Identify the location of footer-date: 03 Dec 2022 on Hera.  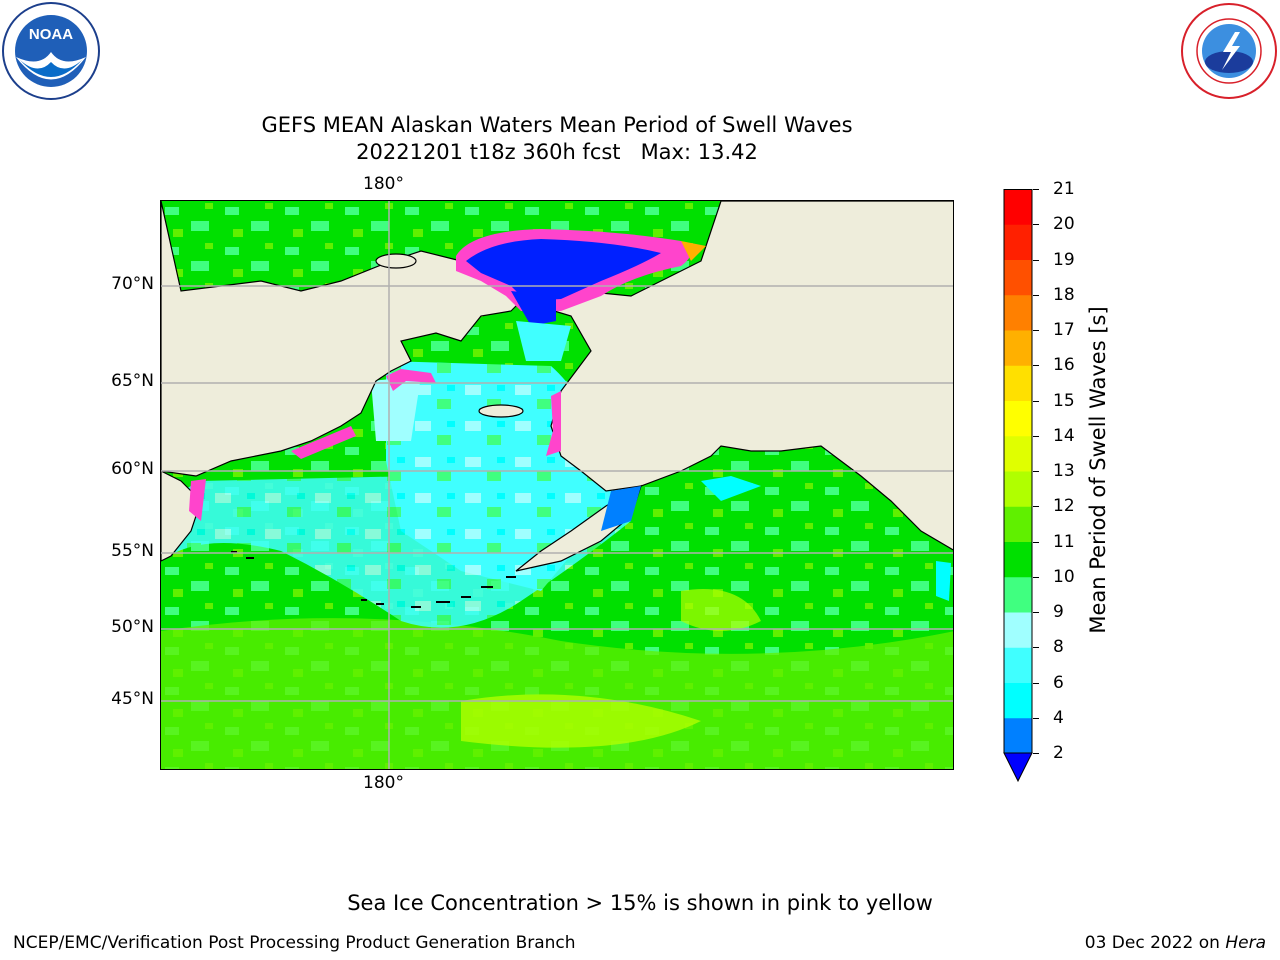
(1175, 943).